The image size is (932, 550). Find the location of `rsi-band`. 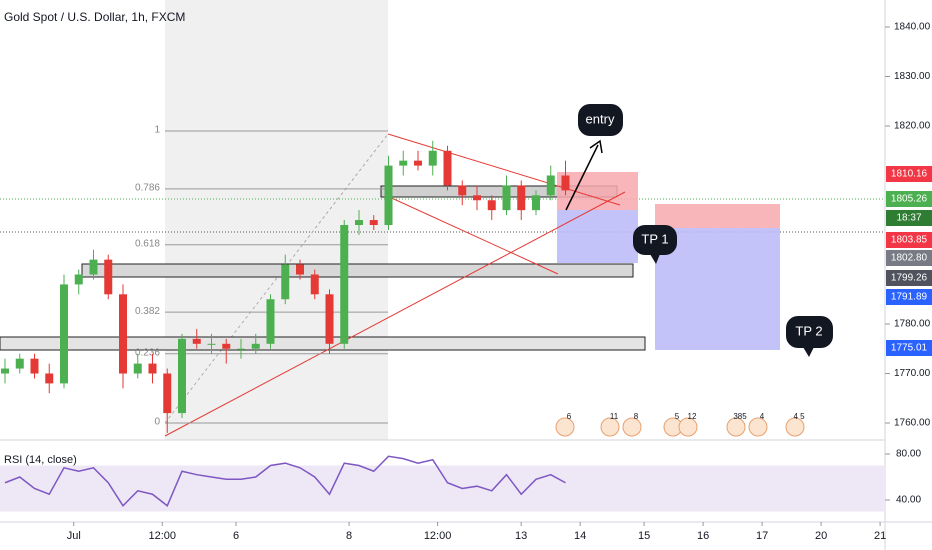

rsi-band is located at coordinates (442, 488).